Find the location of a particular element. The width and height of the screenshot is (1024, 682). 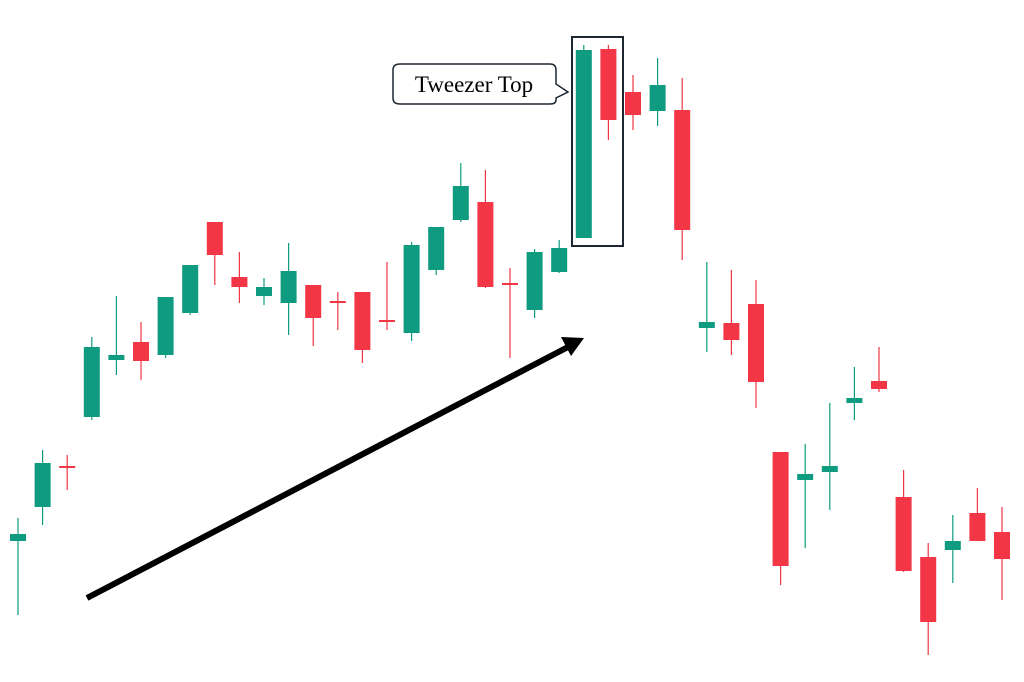

arrow-head is located at coordinates (572, 346).